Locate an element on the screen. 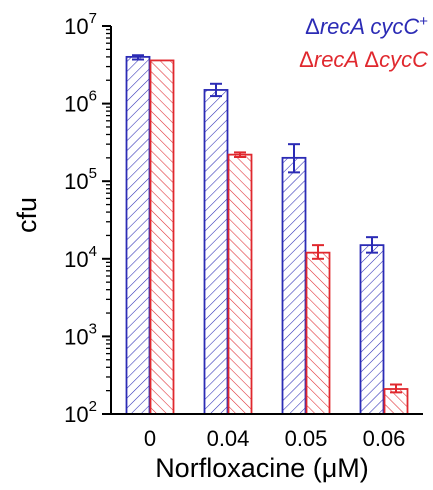  y-tick-label: 10⁶ is located at coordinates (80, 102).